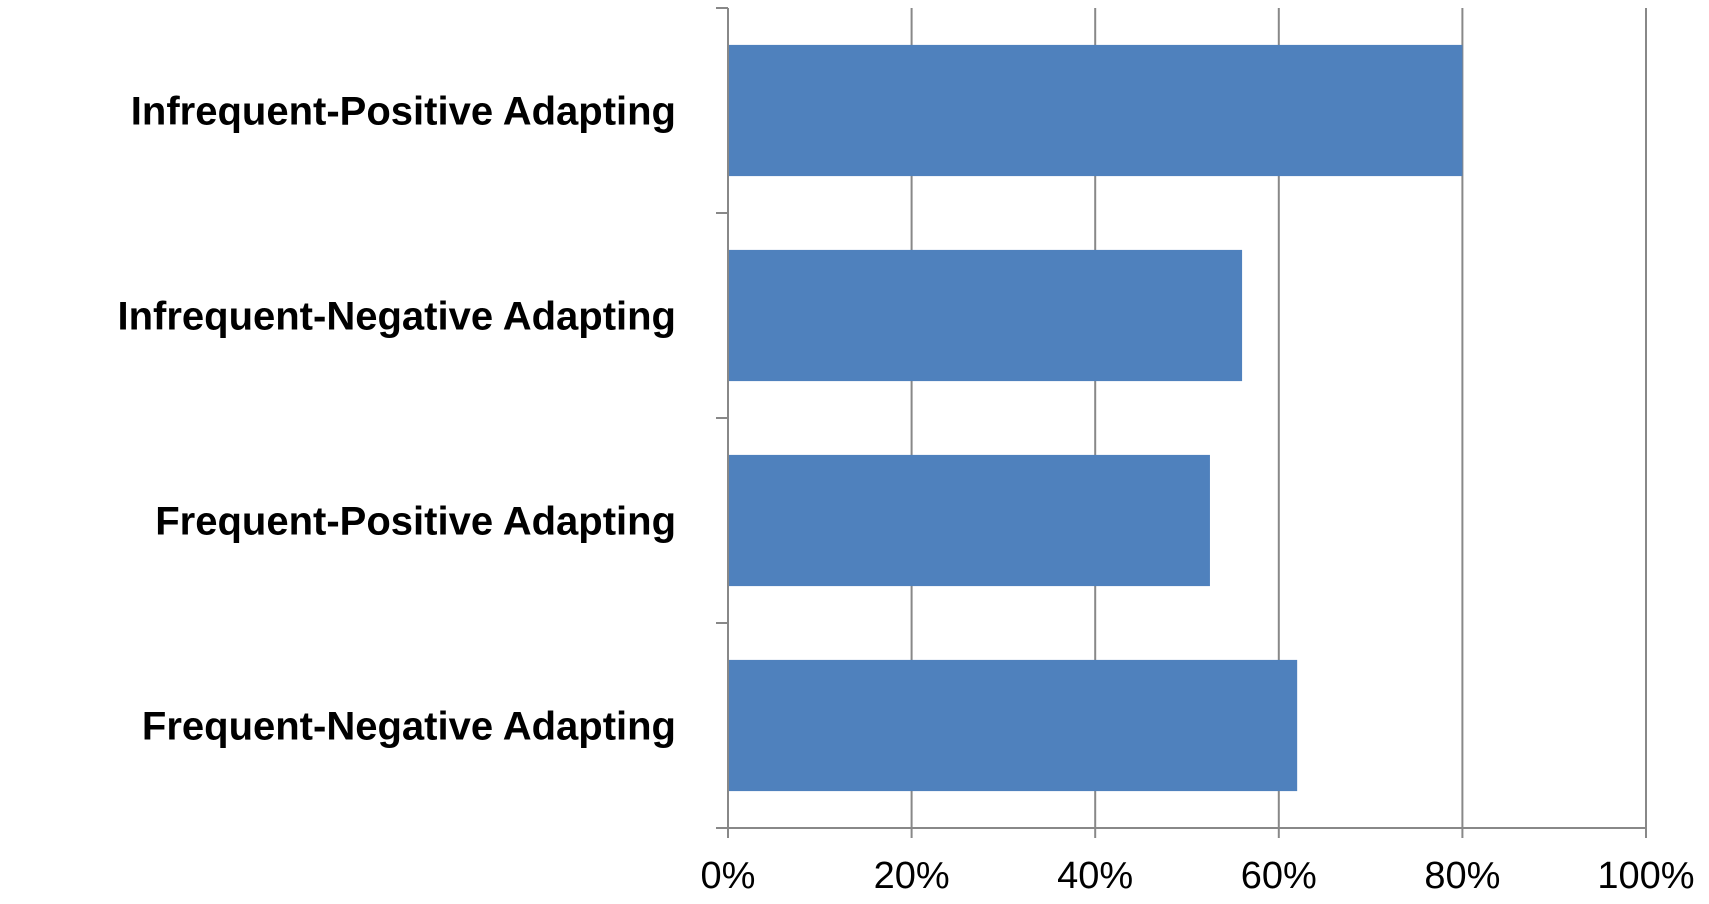 Image resolution: width=1709 pixels, height=904 pixels. I want to click on category-label: Frequent-Positive Adapting, so click(415, 522).